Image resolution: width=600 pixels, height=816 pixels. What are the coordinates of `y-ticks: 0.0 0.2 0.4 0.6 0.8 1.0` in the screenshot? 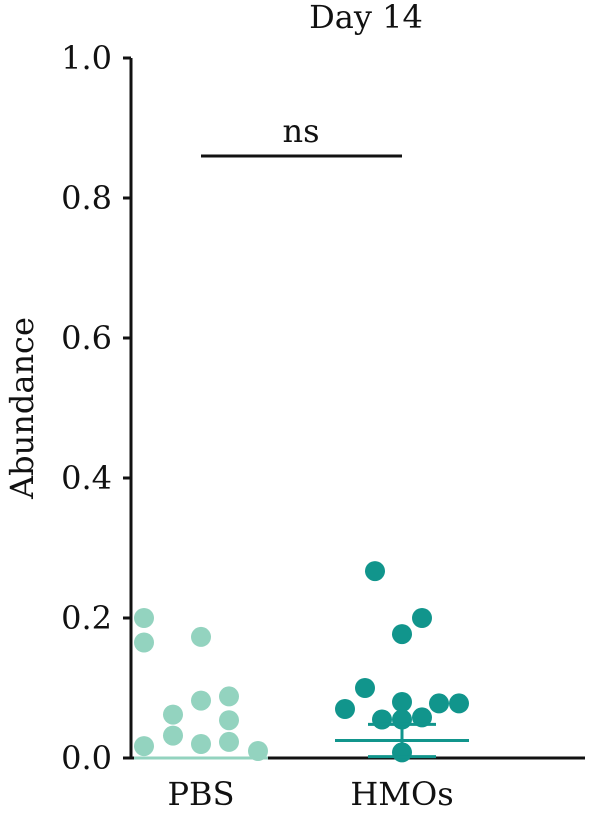 It's located at (96, 408).